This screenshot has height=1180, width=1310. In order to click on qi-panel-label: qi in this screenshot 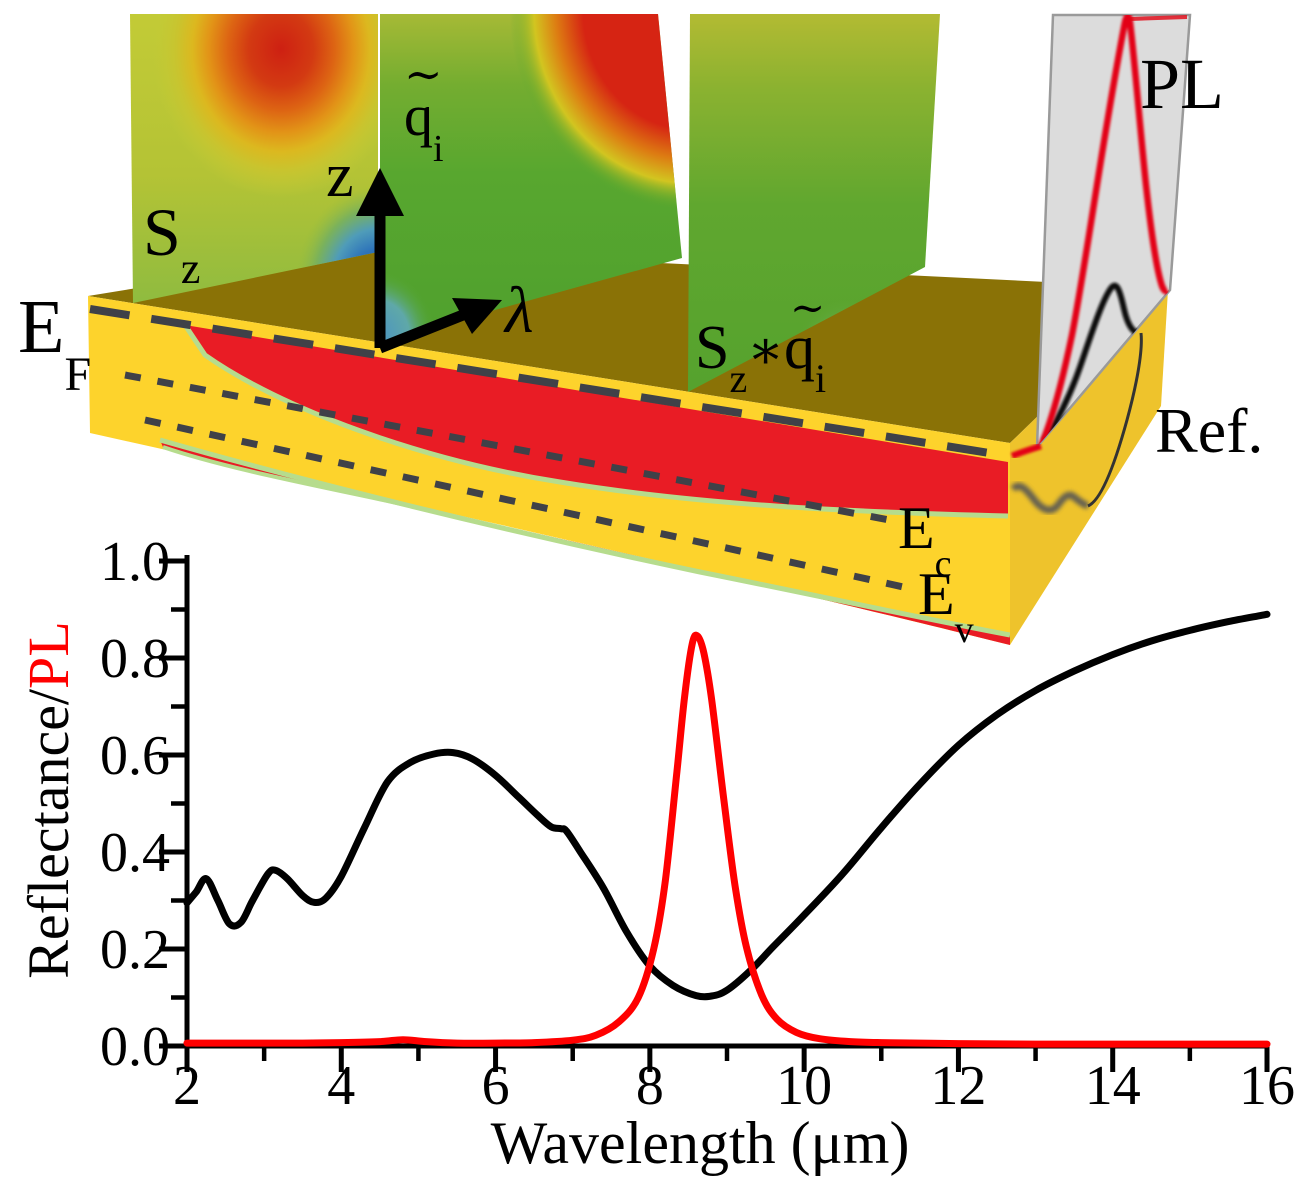, I will do `click(424, 126)`.